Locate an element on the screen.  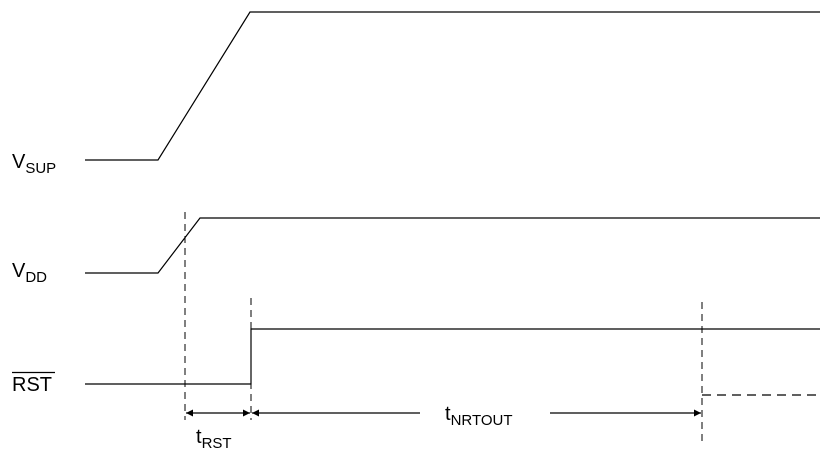
t-nrtout-label: tNRTOUT is located at coordinates (479, 416).